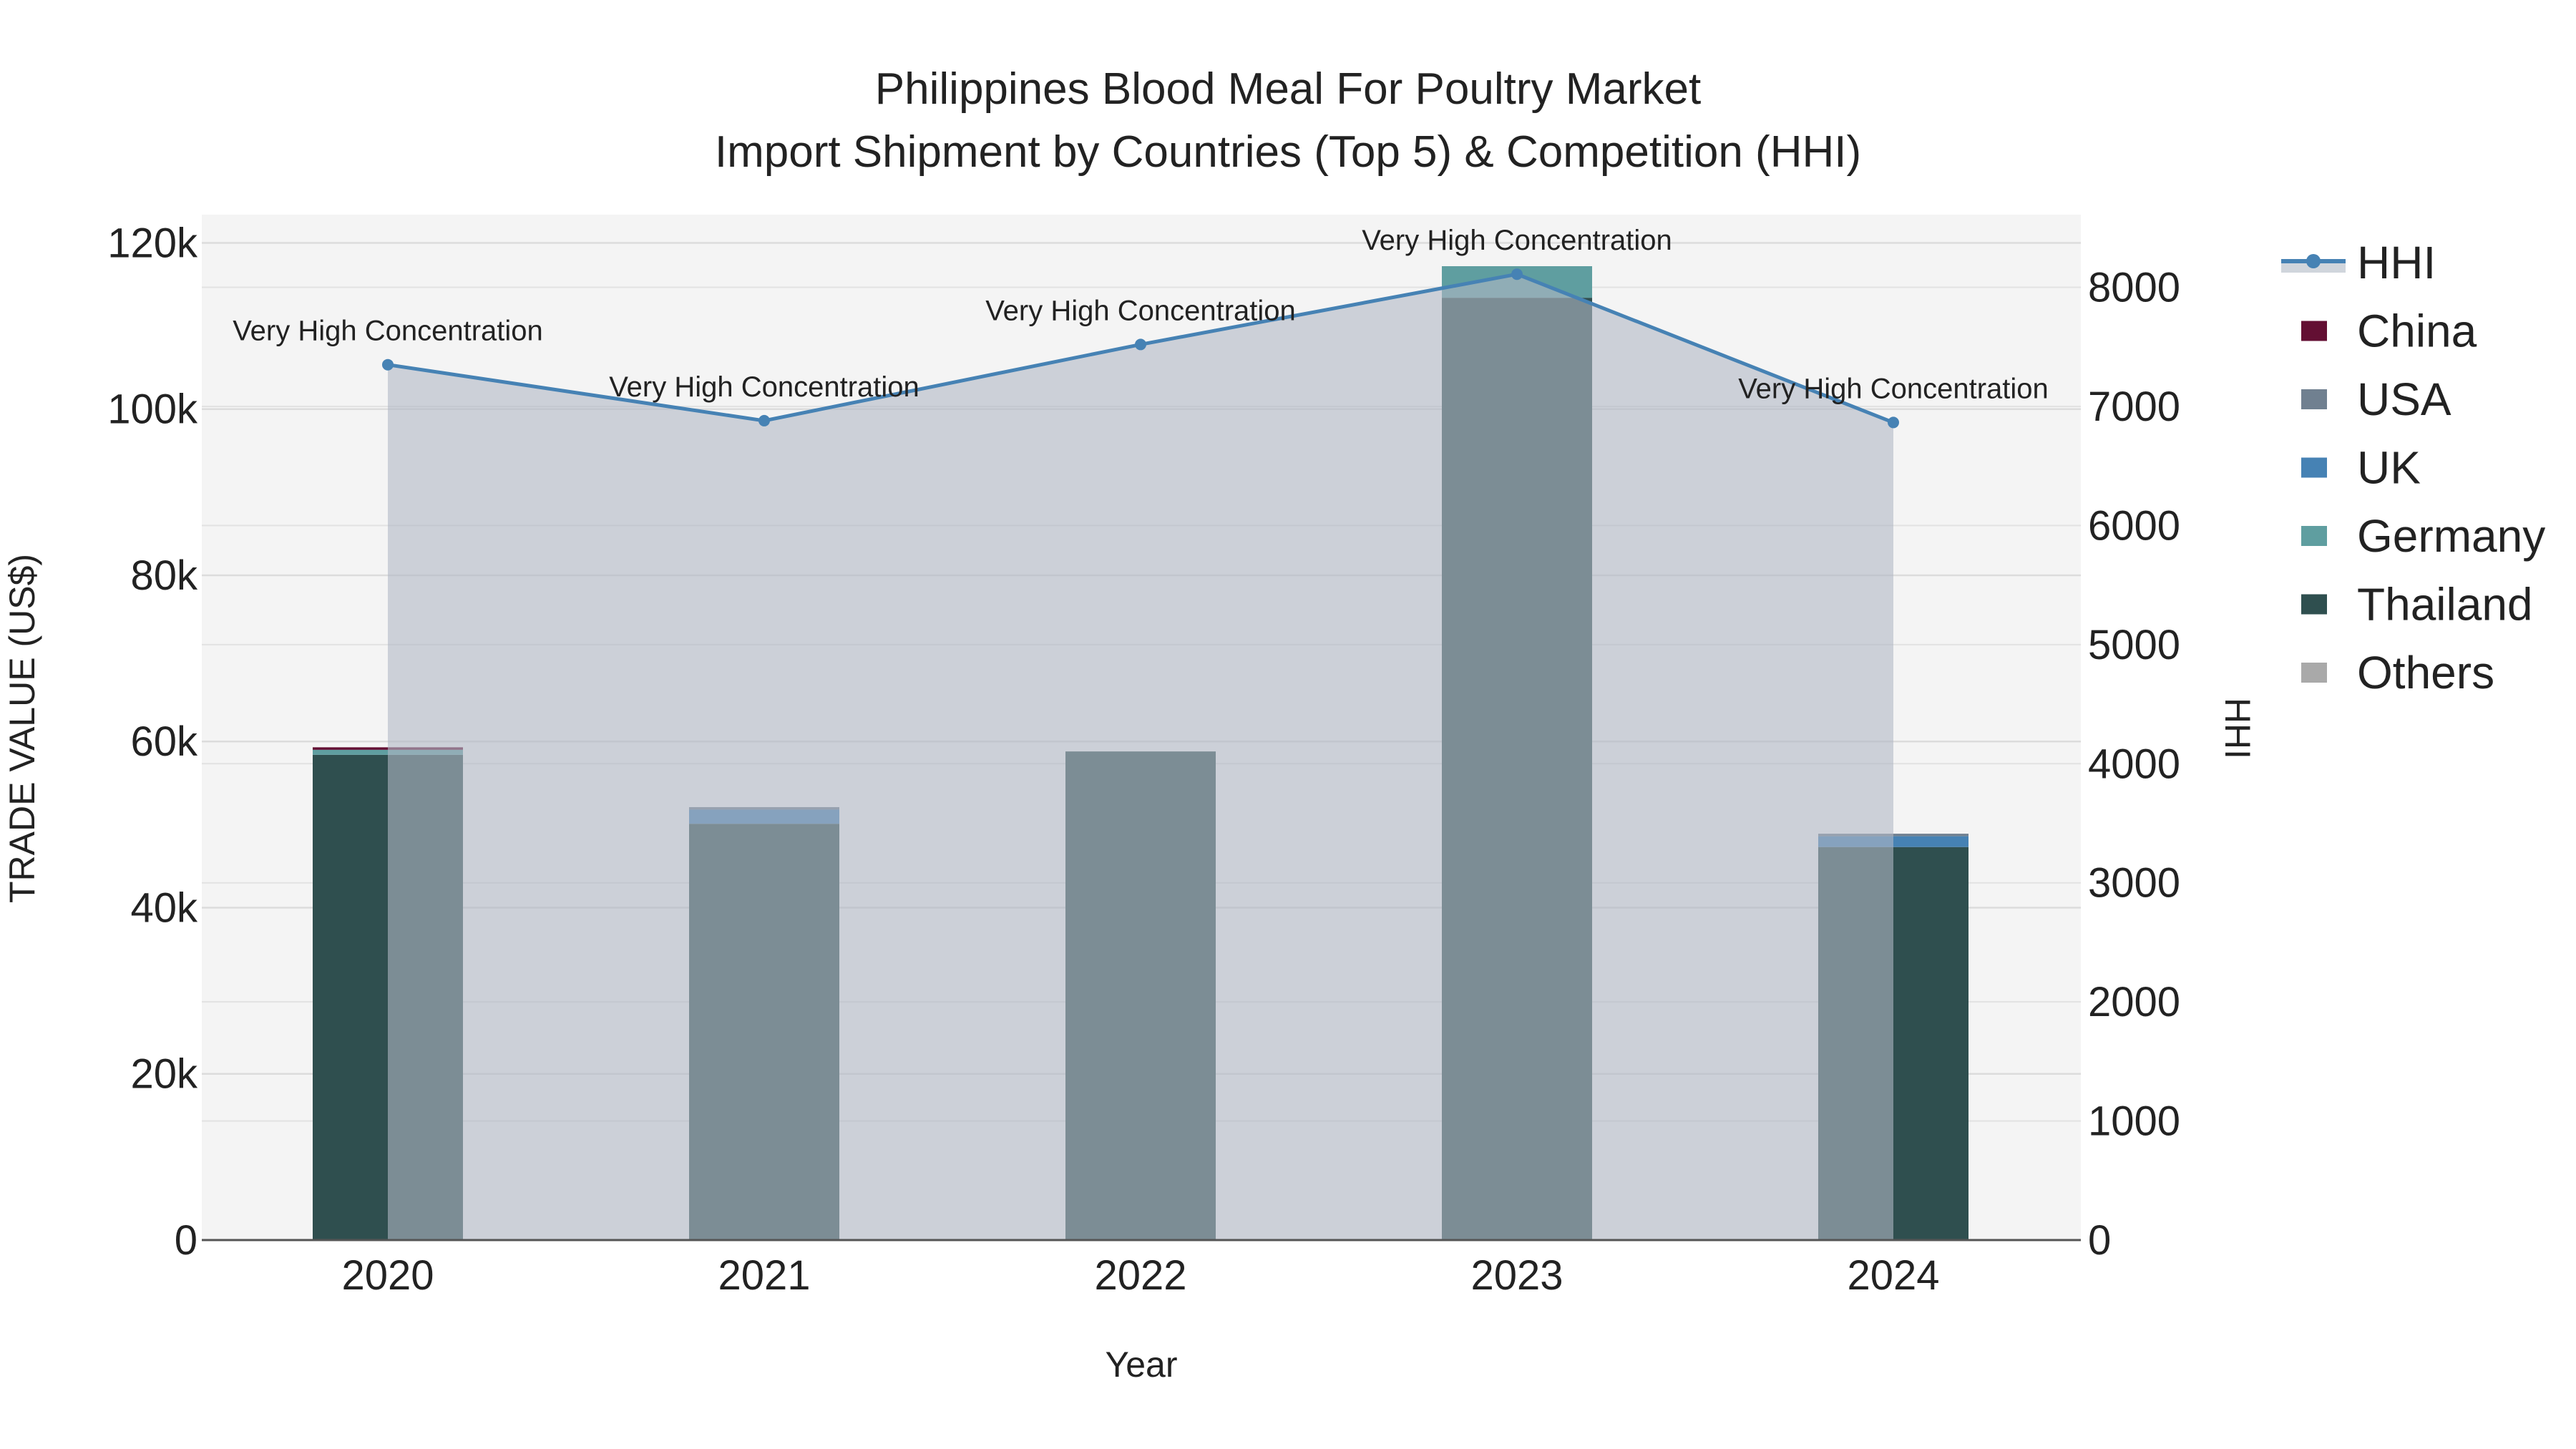 The height and width of the screenshot is (1449, 2576). What do you see at coordinates (1140, 1275) in the screenshot?
I see `x-tick-label: 2022` at bounding box center [1140, 1275].